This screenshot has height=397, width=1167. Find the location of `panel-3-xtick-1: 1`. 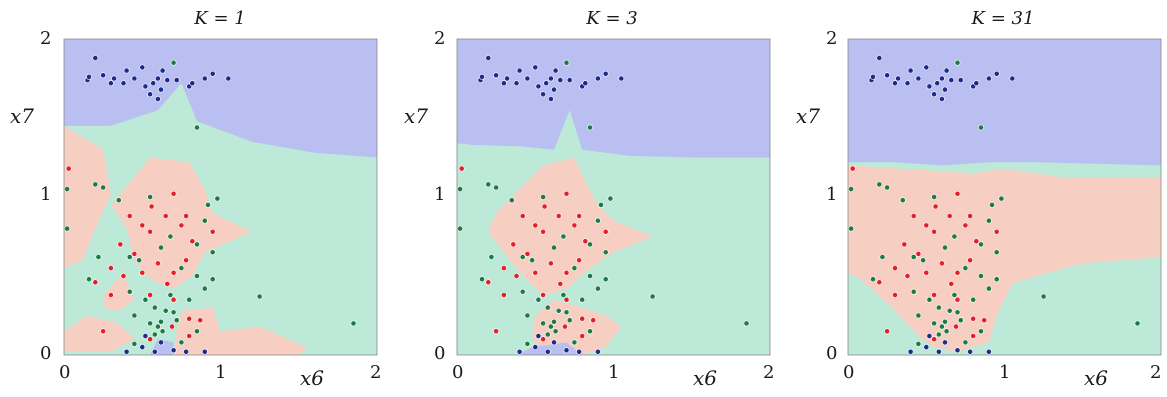

panel-3-xtick-1: 1 is located at coordinates (1005, 372).